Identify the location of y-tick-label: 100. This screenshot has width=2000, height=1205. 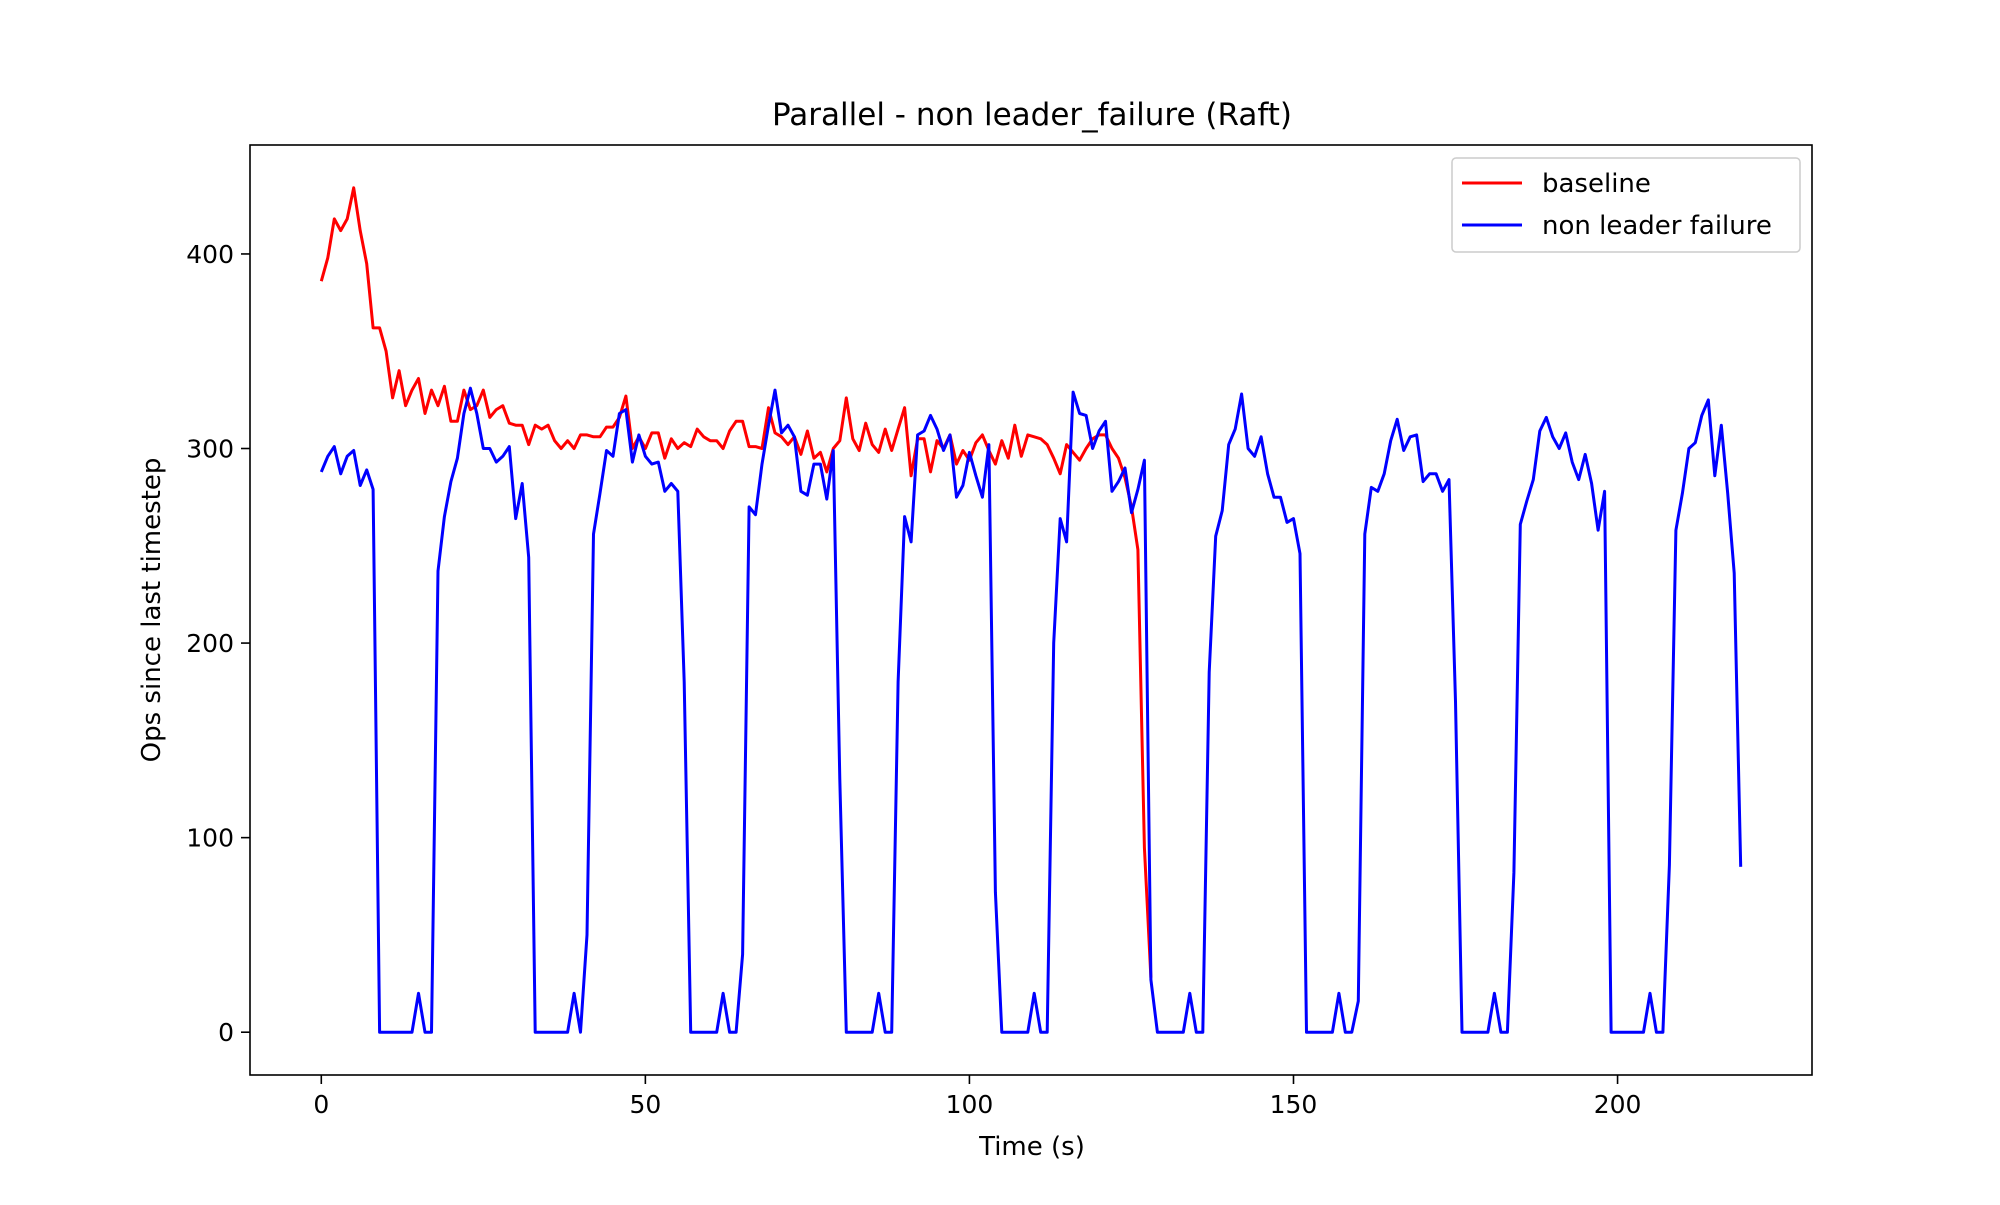
(210, 838).